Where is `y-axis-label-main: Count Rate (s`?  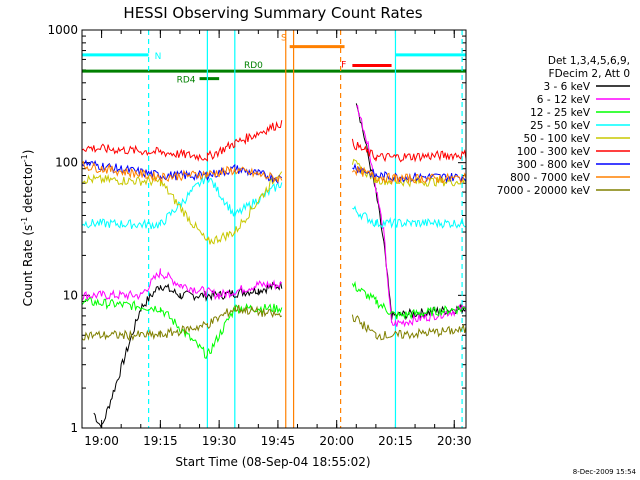
y-axis-label-main: Count Rate (s is located at coordinates (28, 266).